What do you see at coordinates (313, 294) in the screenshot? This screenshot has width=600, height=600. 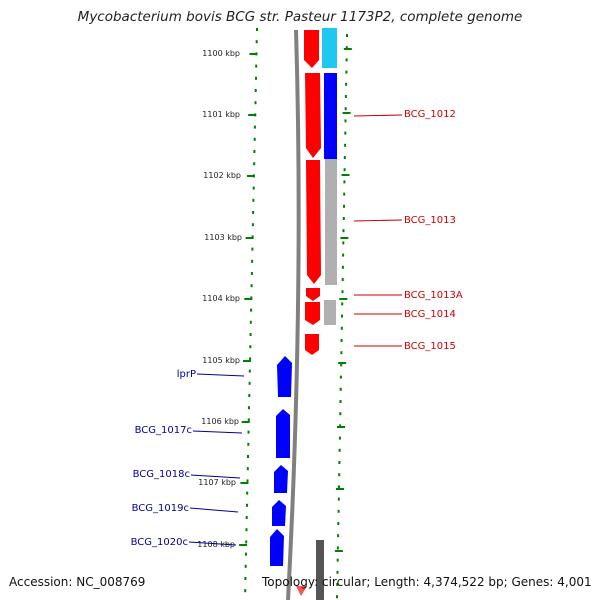 I see `forward-gene-1013a` at bounding box center [313, 294].